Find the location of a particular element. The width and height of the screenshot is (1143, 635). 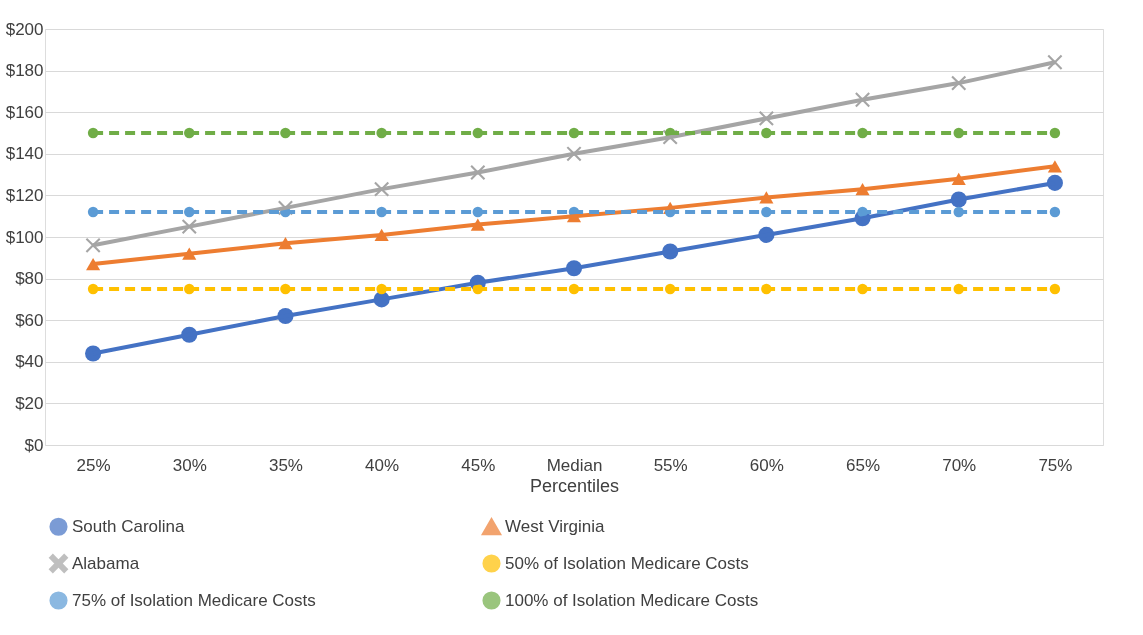

y-tick-label: $80 is located at coordinates (29, 279).